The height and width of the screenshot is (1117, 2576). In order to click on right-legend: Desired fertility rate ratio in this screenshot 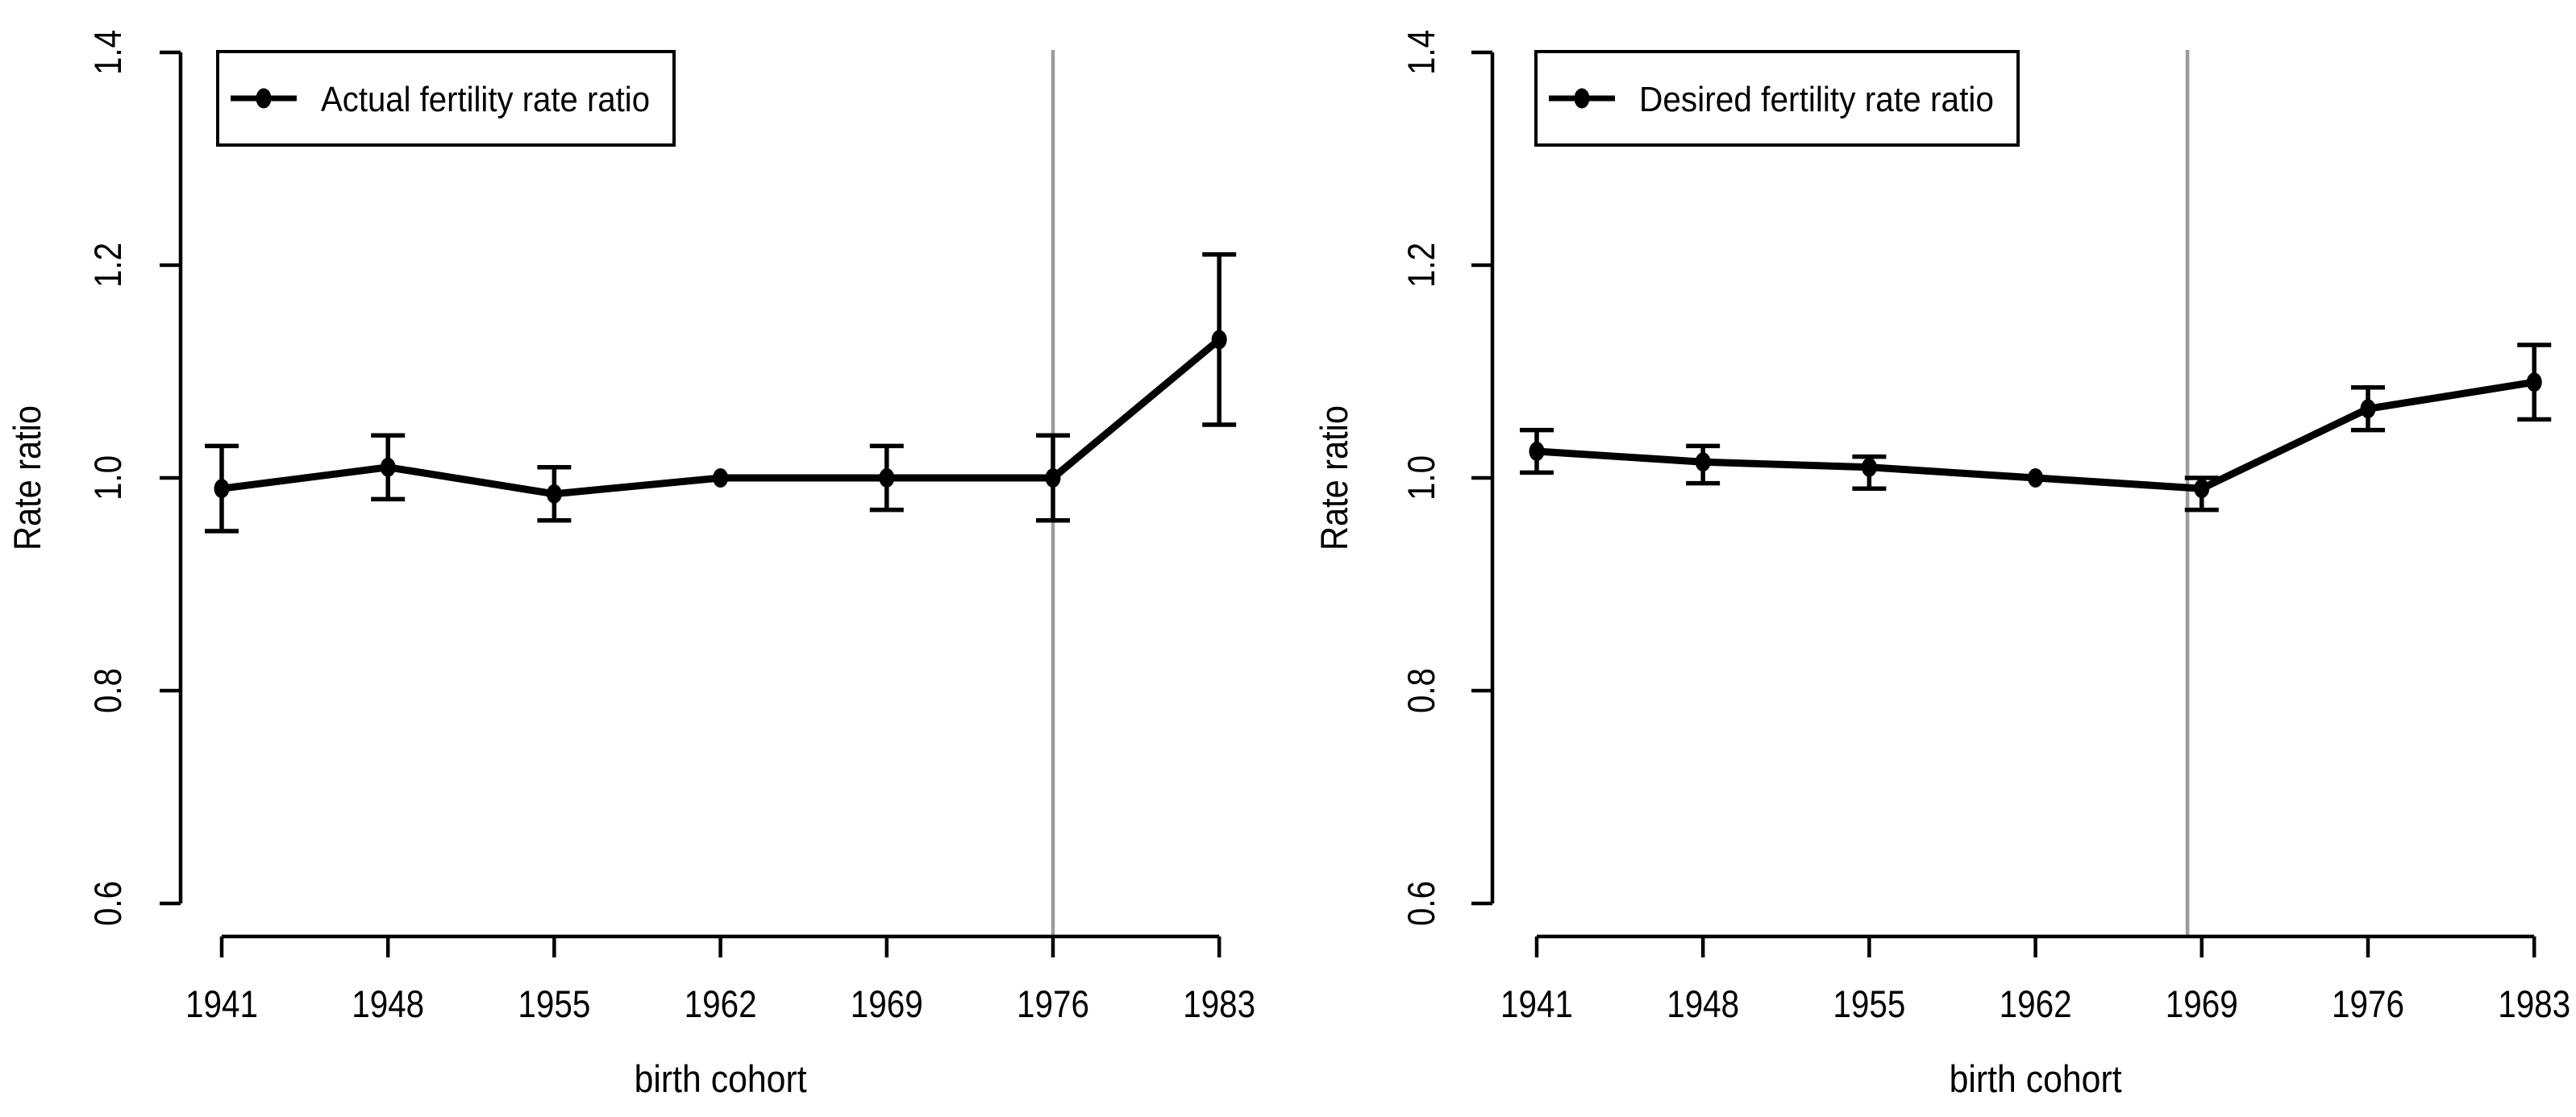, I will do `click(1777, 98)`.